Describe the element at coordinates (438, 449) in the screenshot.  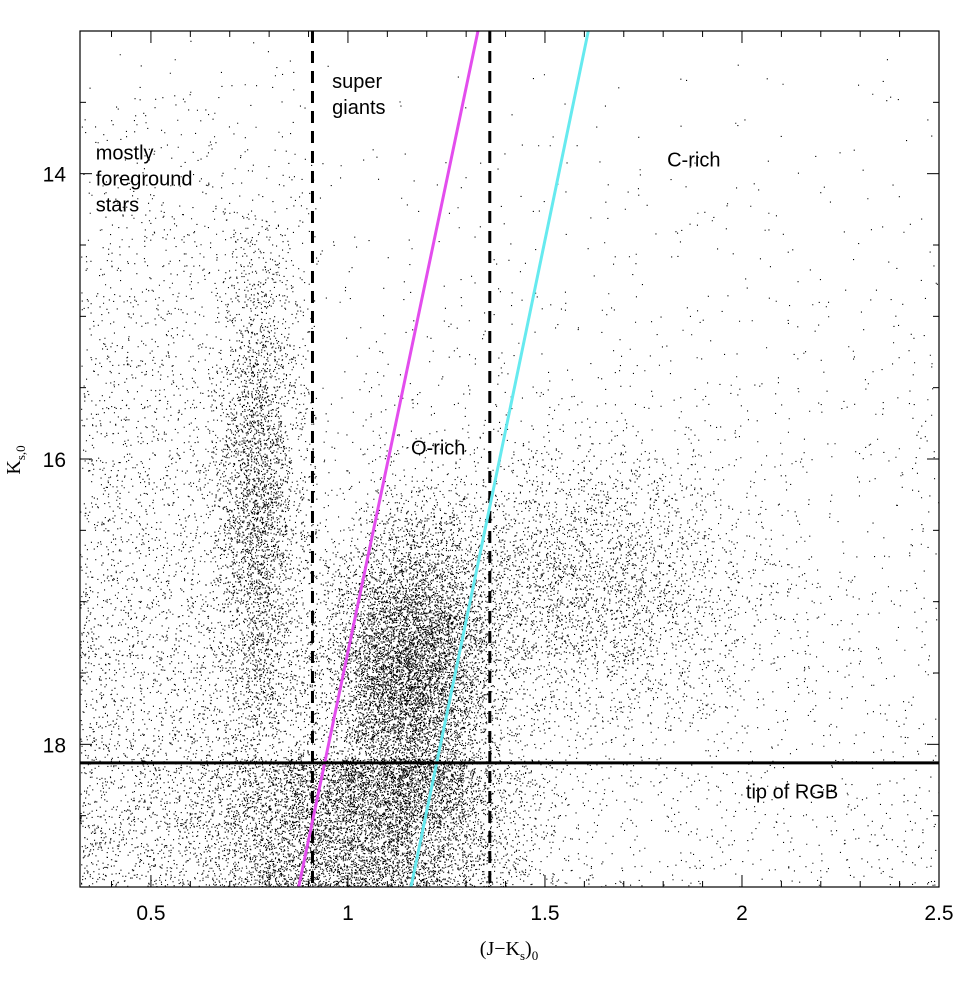
I see `label-o-rich: O-rich` at that location.